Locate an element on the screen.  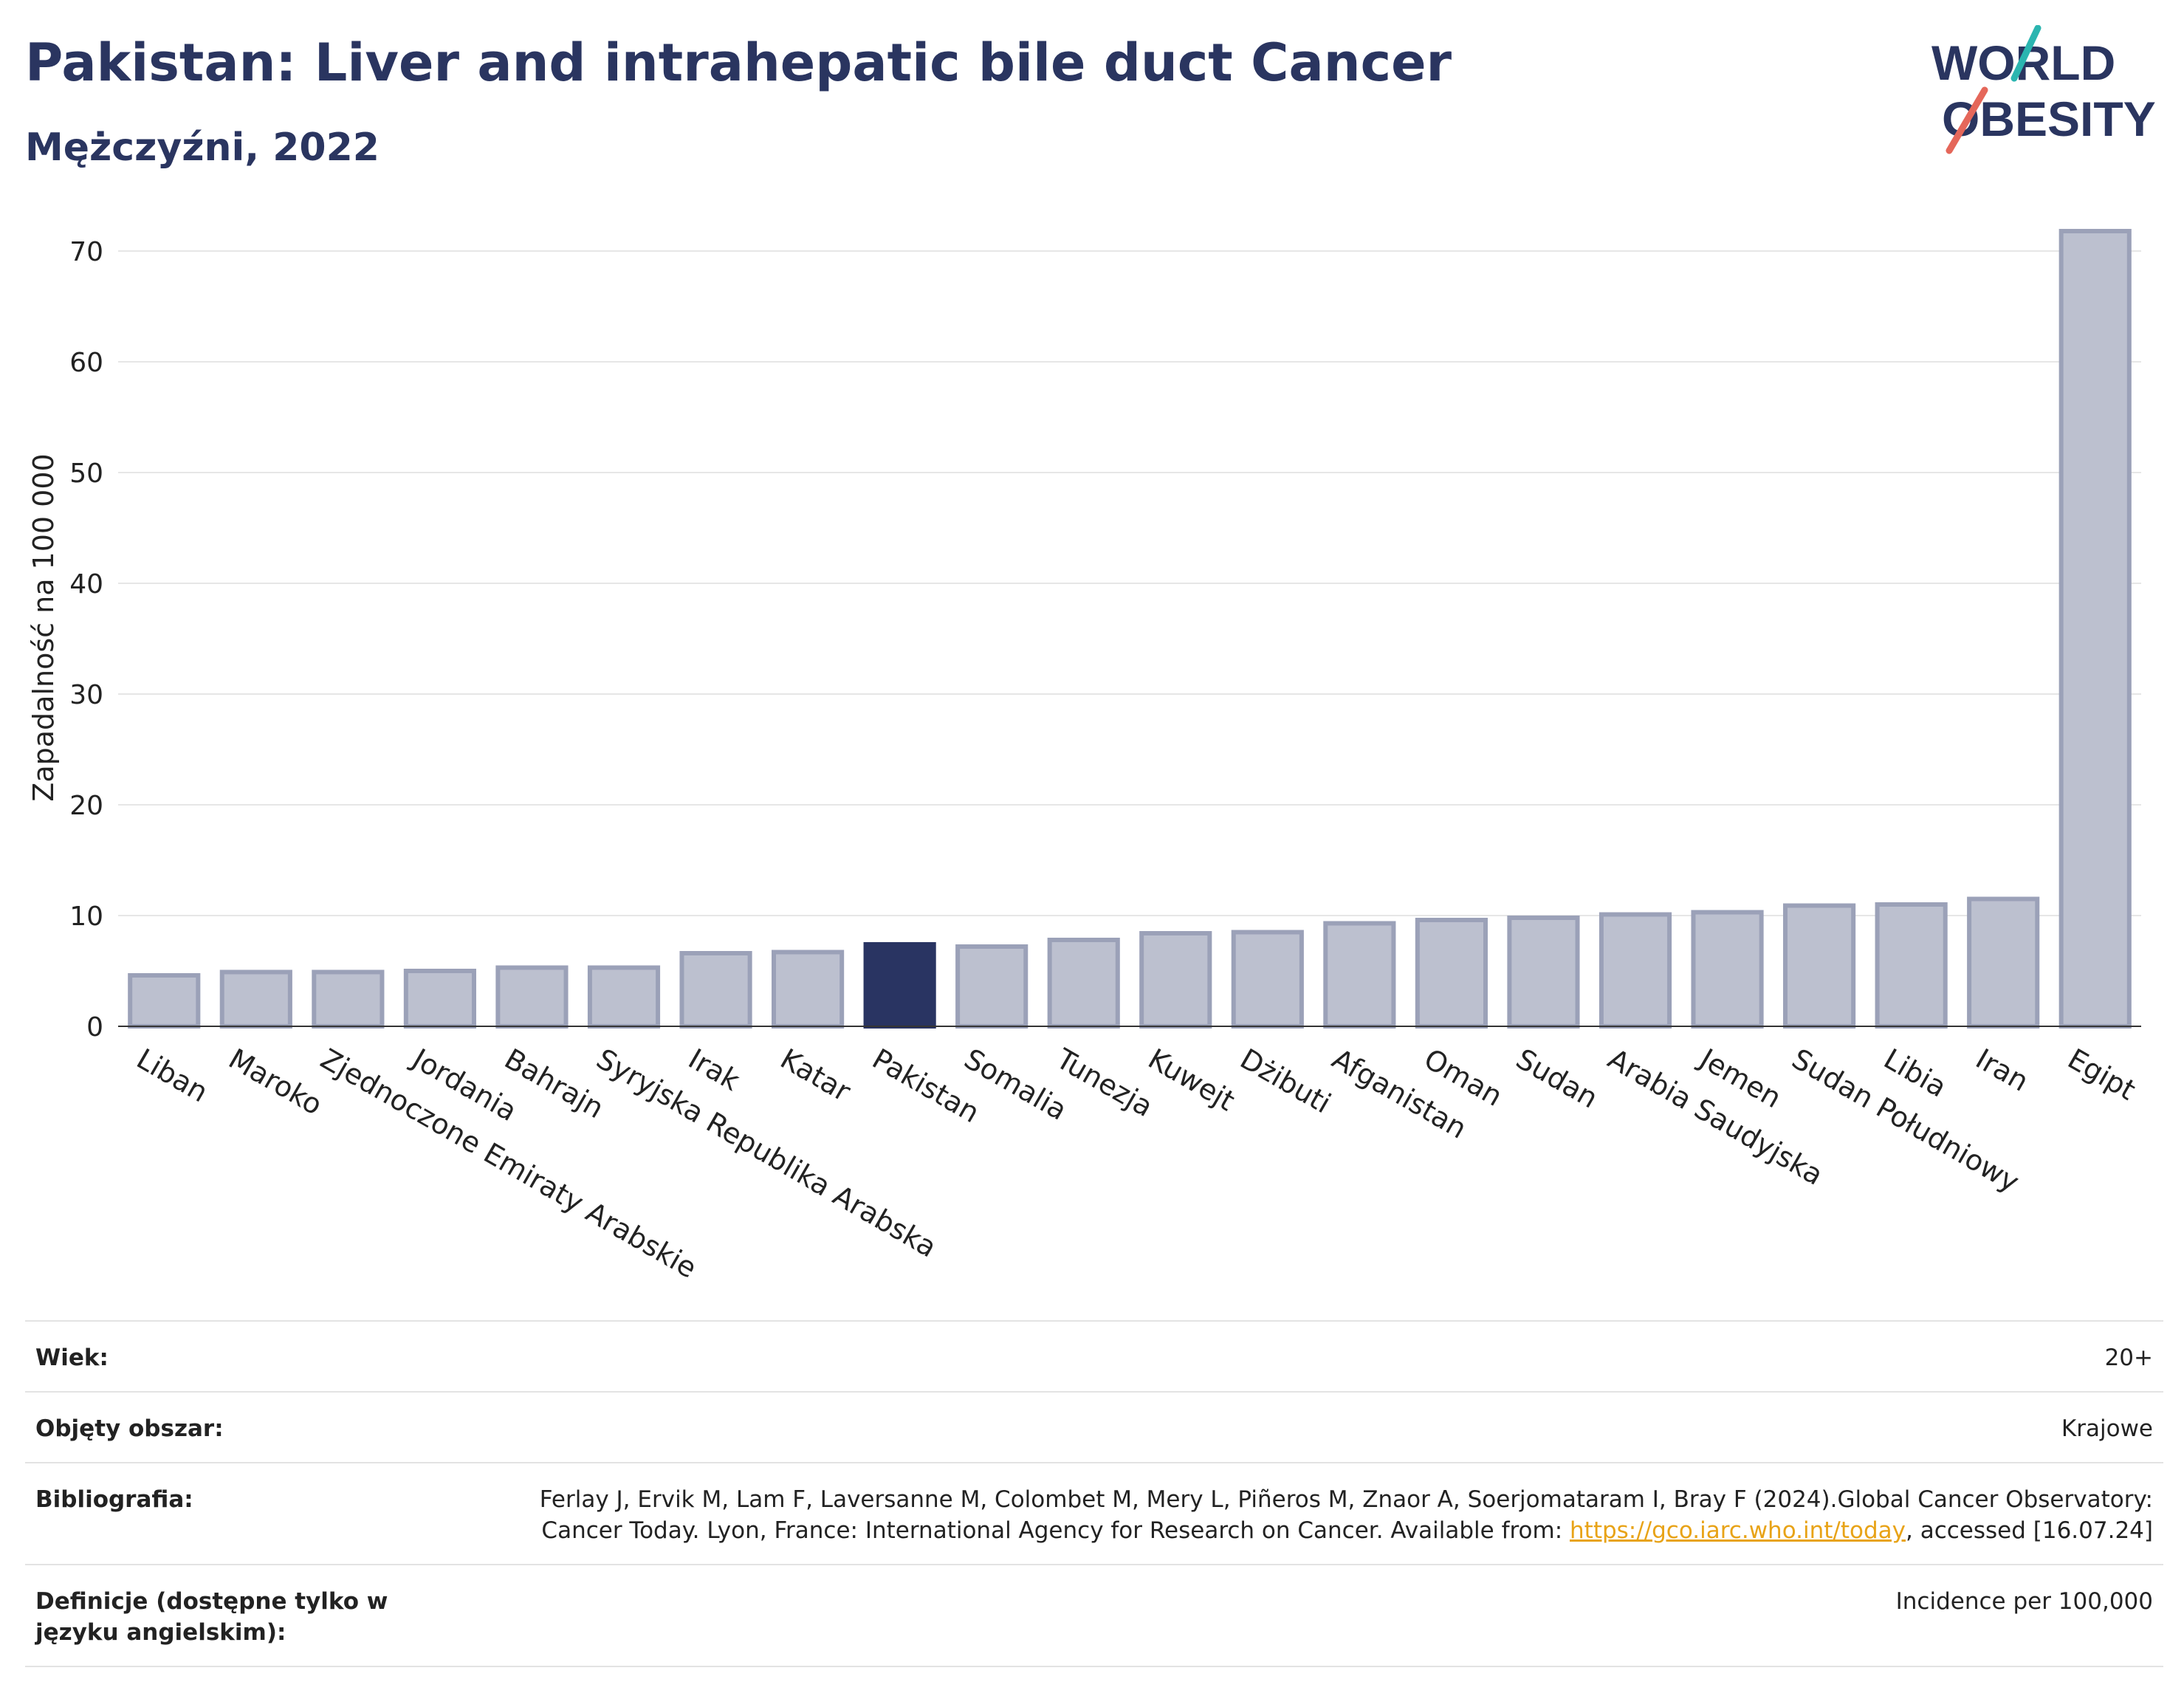
bar-katar is located at coordinates (809, 989).